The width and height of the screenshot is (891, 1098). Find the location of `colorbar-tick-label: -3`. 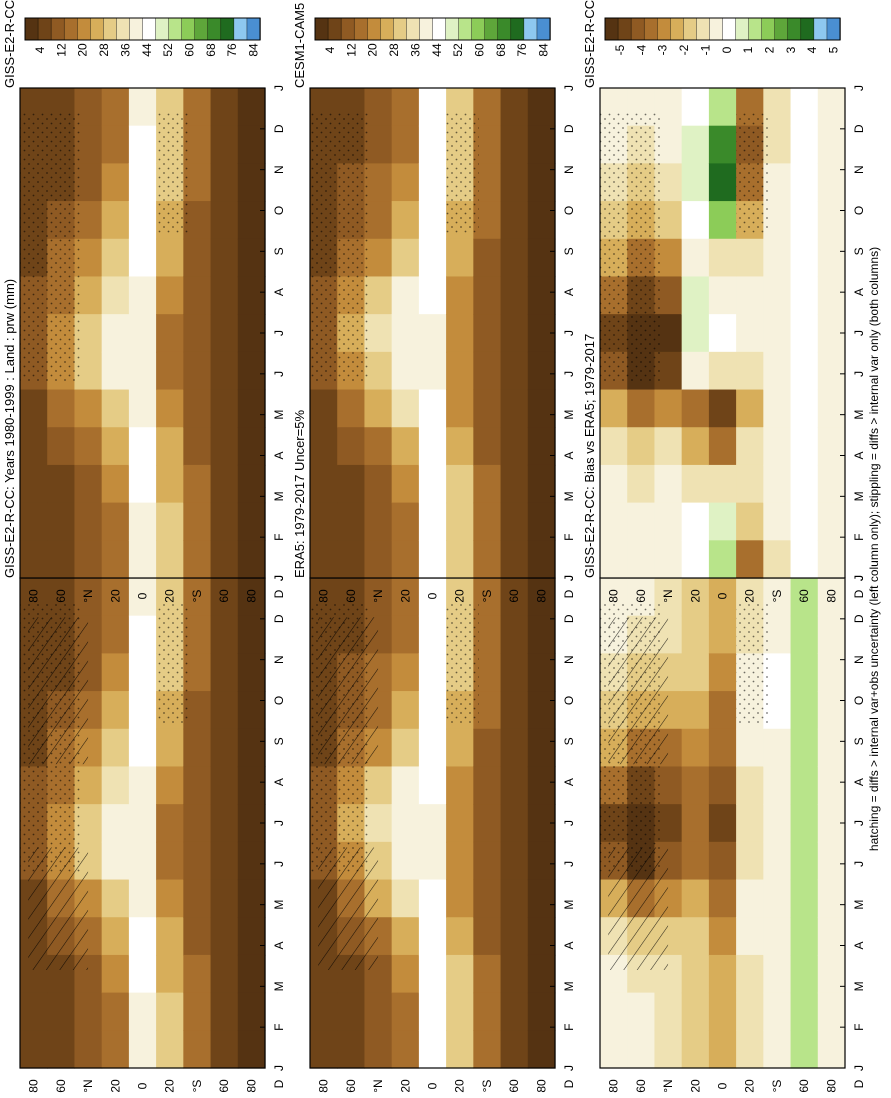

colorbar-tick-label: -3 is located at coordinates (663, 49).